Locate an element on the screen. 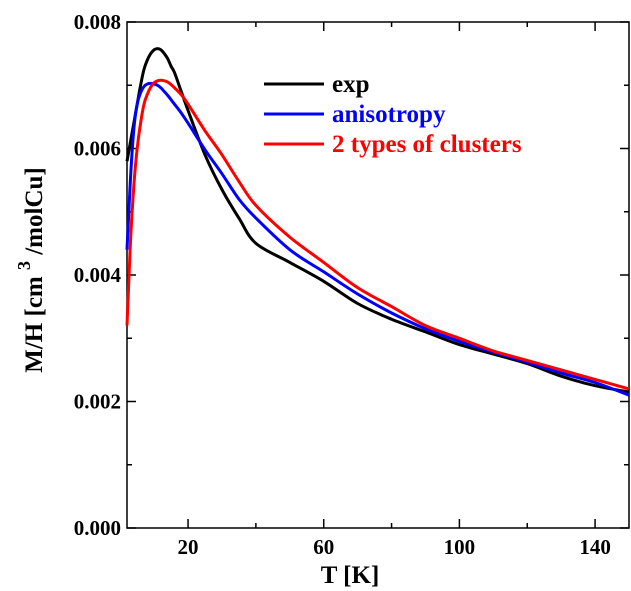  legend: exp anisotropy 2 types of clusters is located at coordinates (393, 114).